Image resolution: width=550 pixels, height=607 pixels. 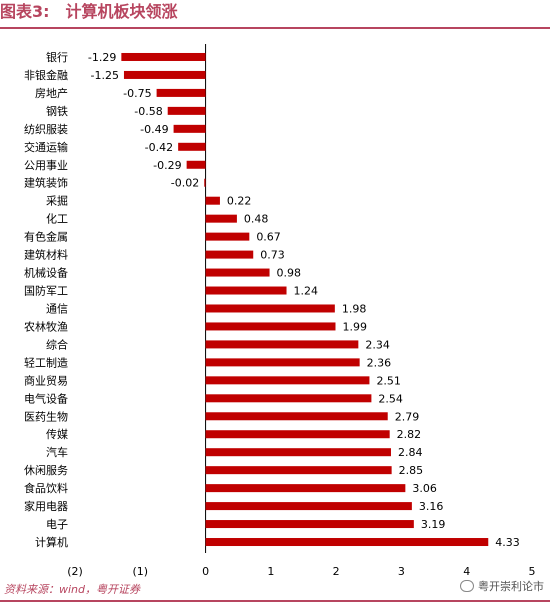 I want to click on x-tick-label: 3, so click(x=401, y=571).